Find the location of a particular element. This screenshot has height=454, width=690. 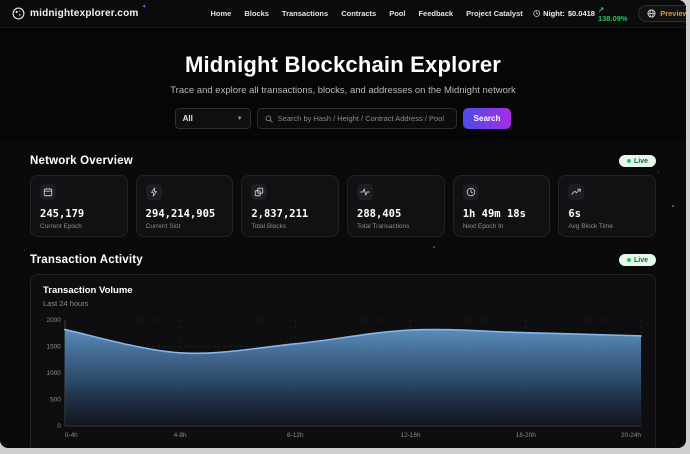

nav-item-home: Home is located at coordinates (221, 13).